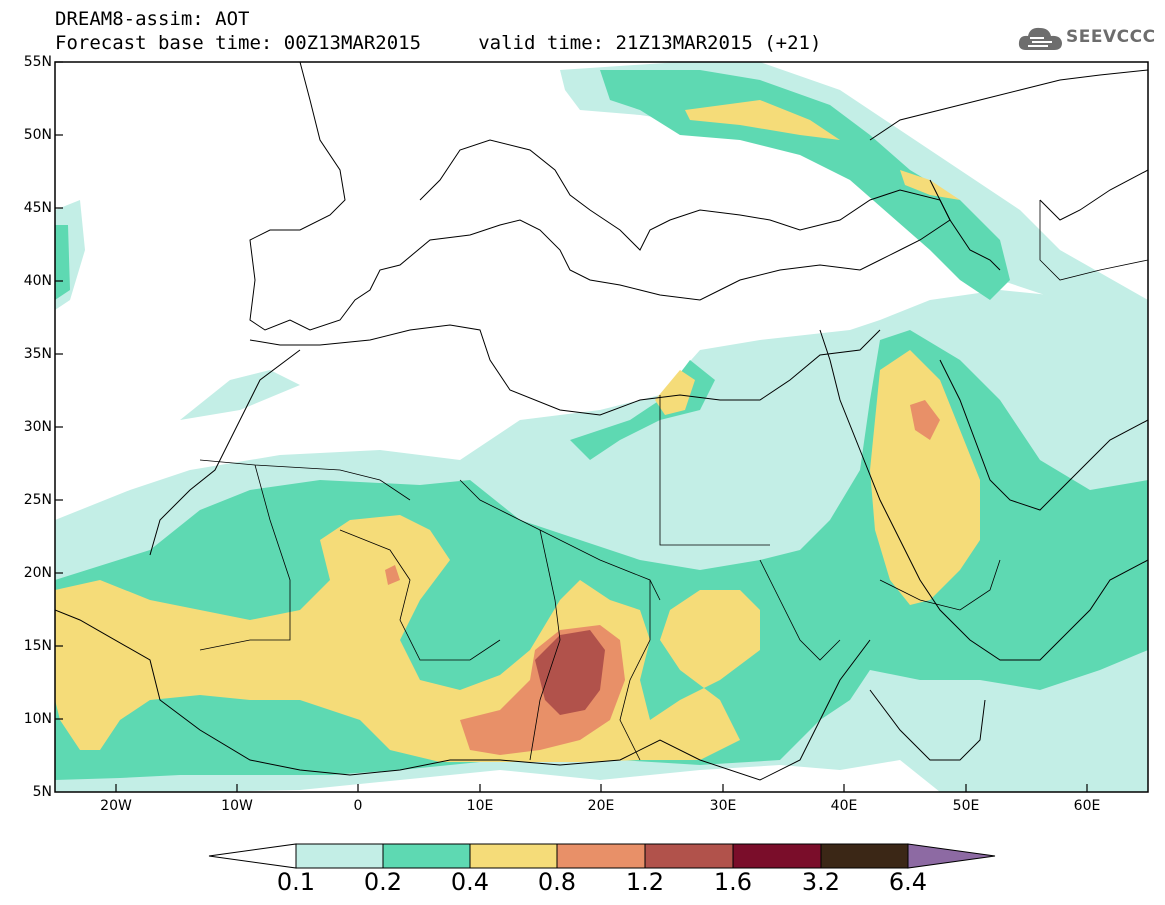  Describe the element at coordinates (37, 135) in the screenshot. I see `lat-label: 50N` at that location.